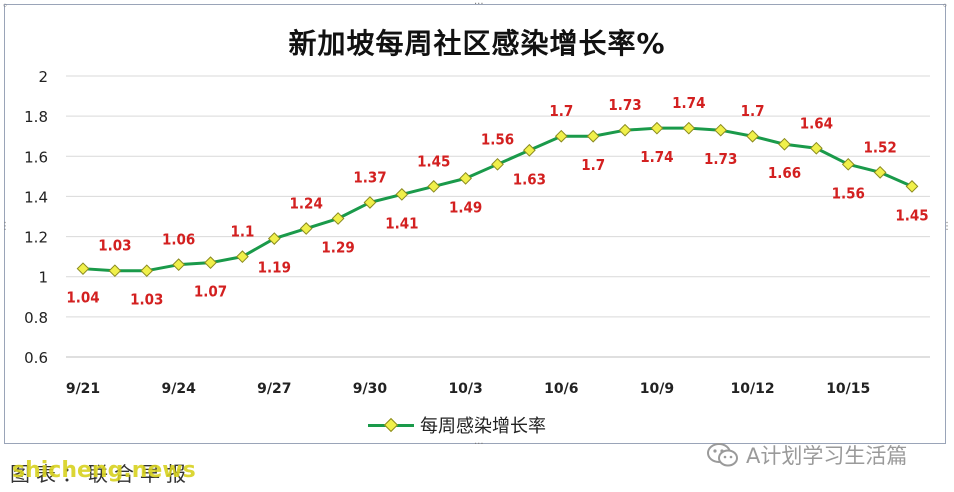  What do you see at coordinates (657, 389) in the screenshot?
I see `x-tick-label: 10/9` at bounding box center [657, 389].